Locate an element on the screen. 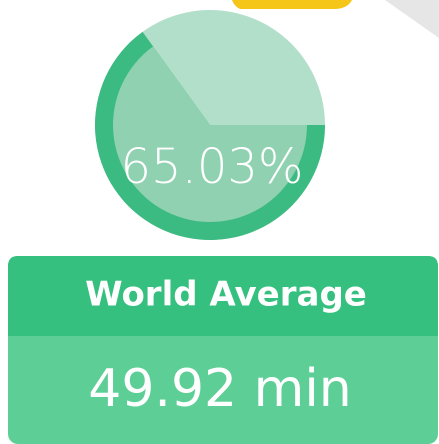  decor-gray is located at coordinates (412, 19).